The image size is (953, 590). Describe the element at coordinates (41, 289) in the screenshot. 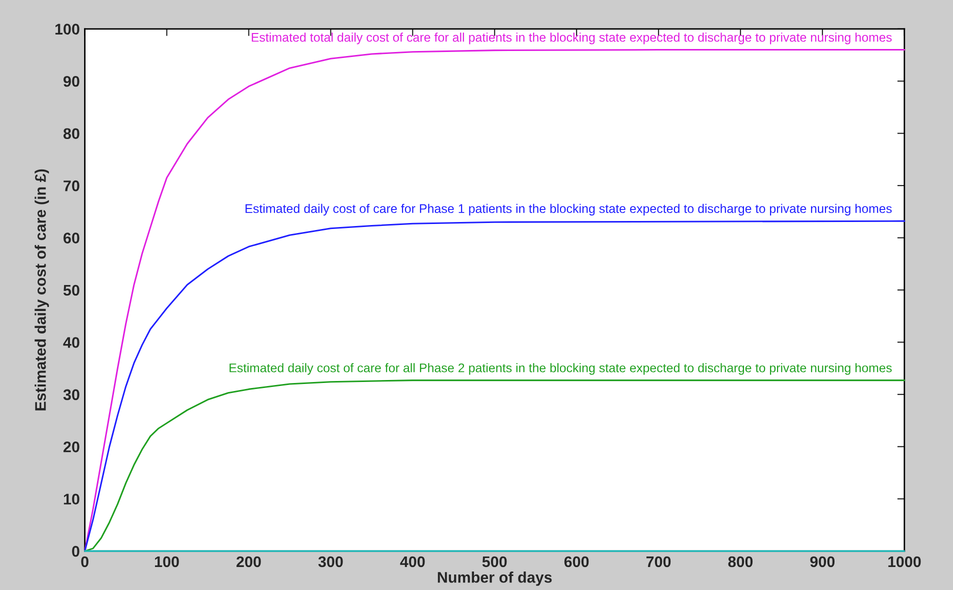

I see `y-axis-title: Estimated daily cost of care (in £)` at that location.